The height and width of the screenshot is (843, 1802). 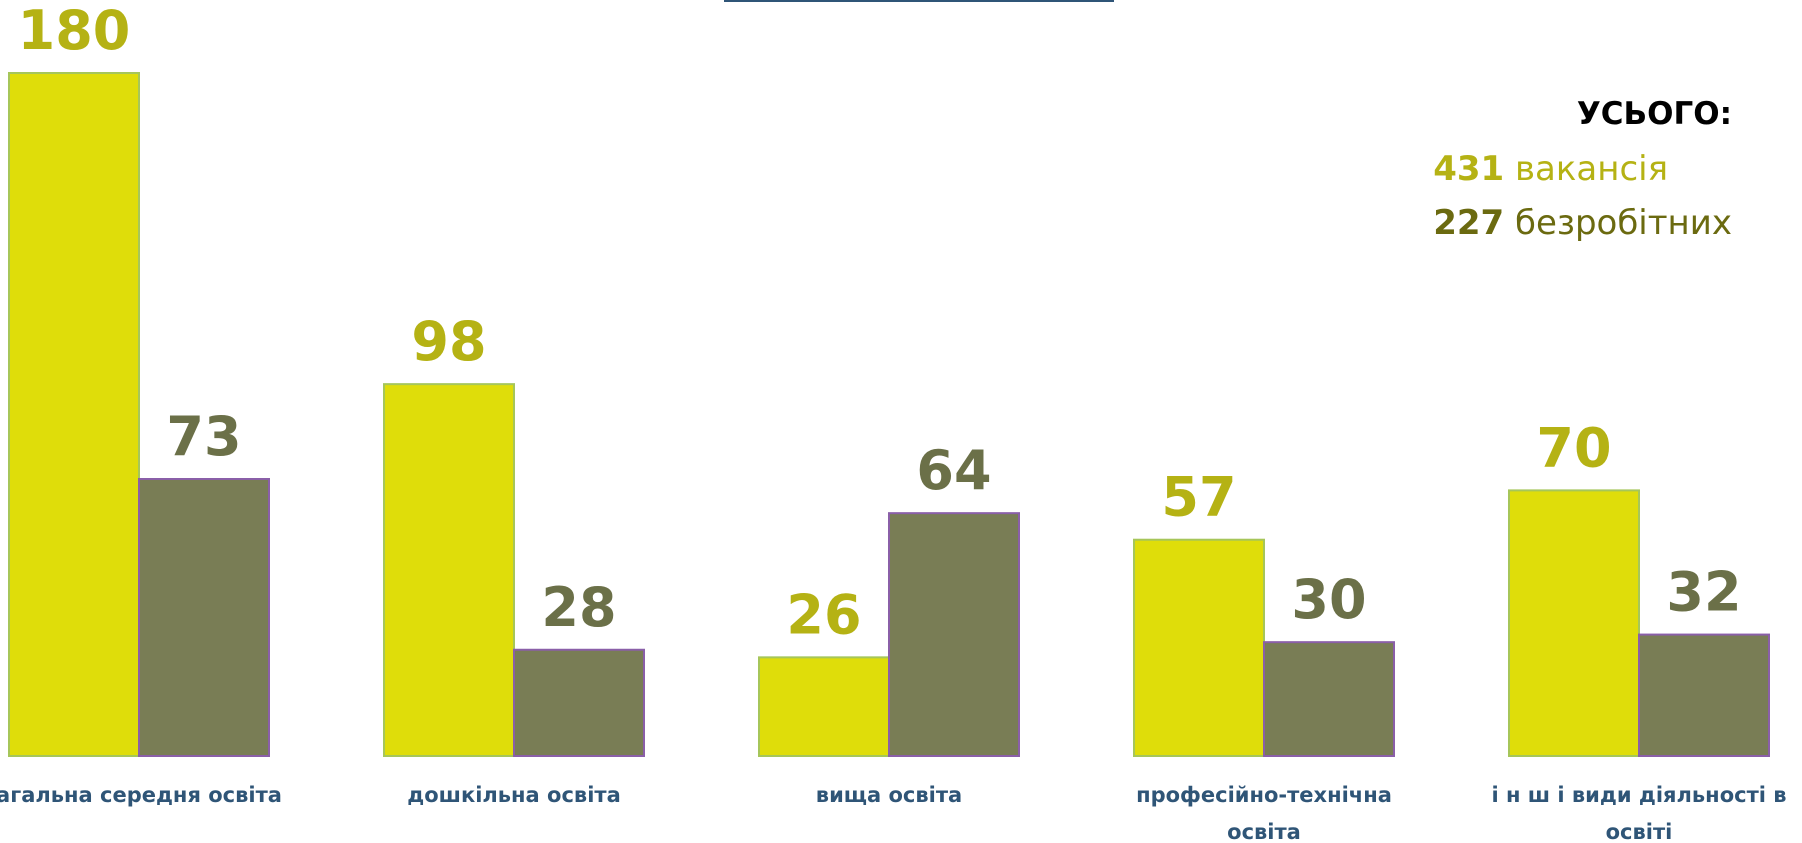 What do you see at coordinates (823, 614) in the screenshot?
I see `value-label-s1-c3: 26` at bounding box center [823, 614].